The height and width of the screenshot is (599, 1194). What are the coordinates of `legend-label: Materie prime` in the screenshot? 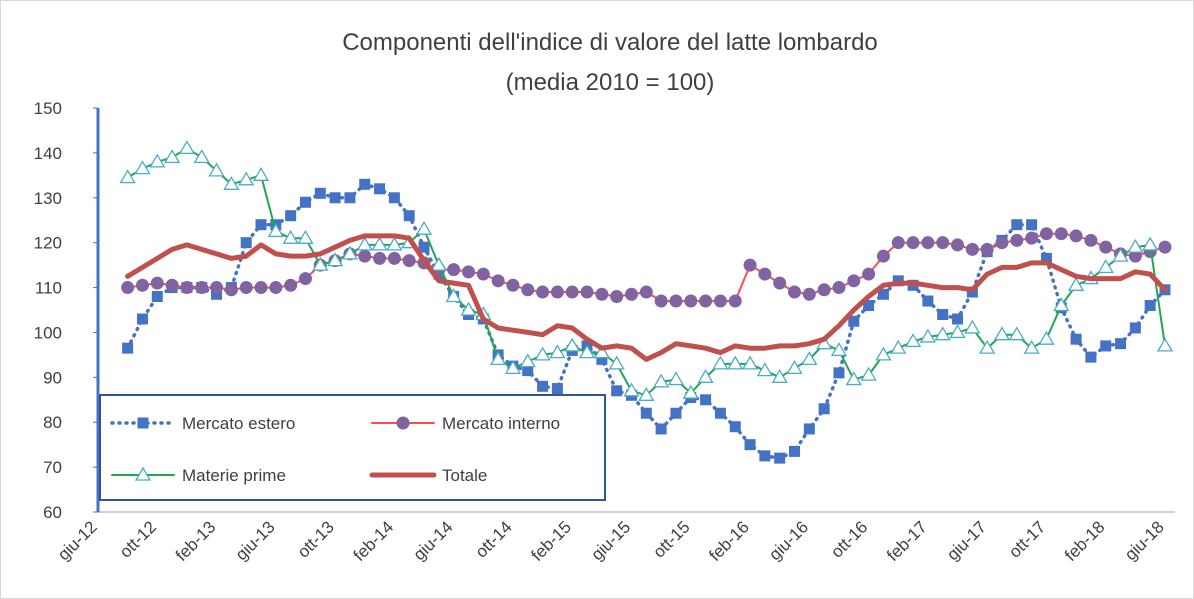 It's located at (234, 475).